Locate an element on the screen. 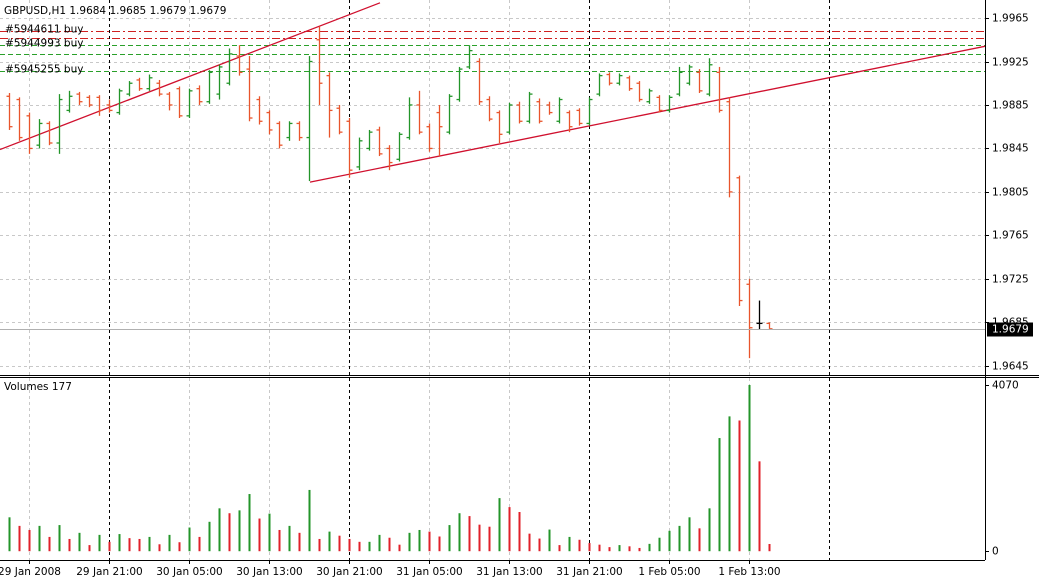  x-tick-label: 29 Jan 21:00 is located at coordinates (109, 572).